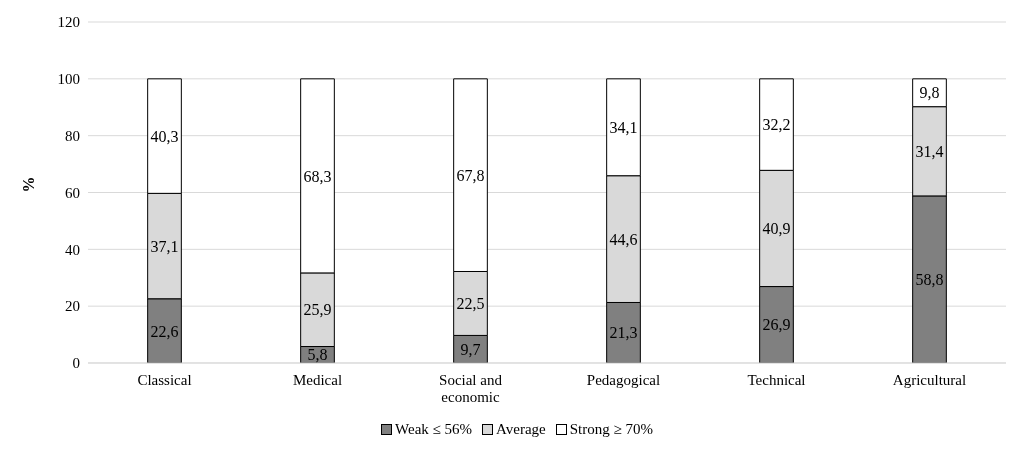  I want to click on data-label: 9,8, so click(929, 93).